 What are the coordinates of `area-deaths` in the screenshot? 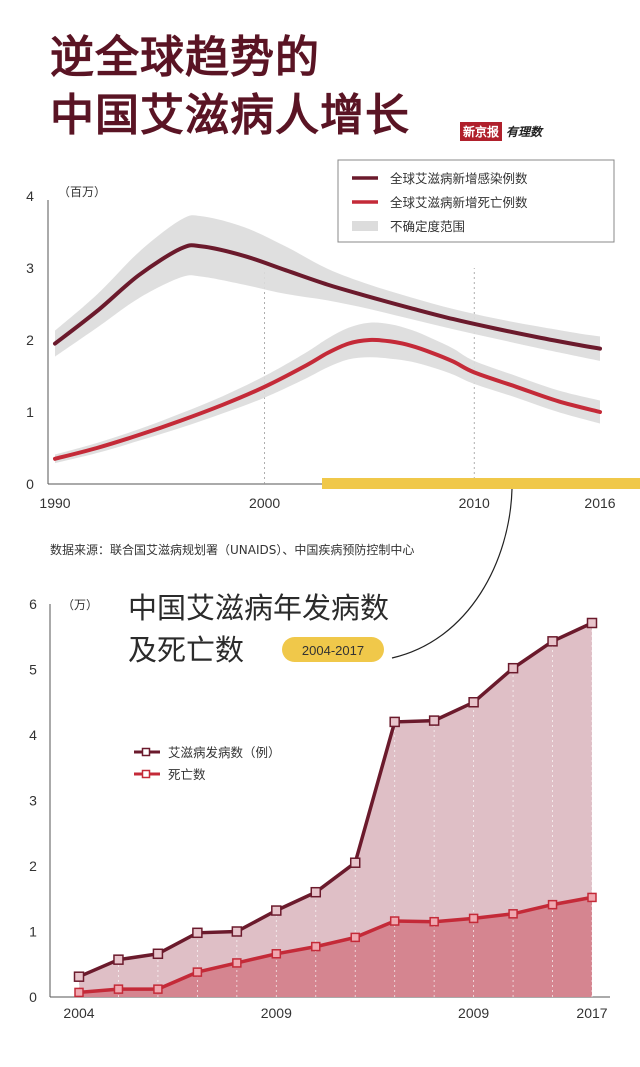 It's located at (335, 947).